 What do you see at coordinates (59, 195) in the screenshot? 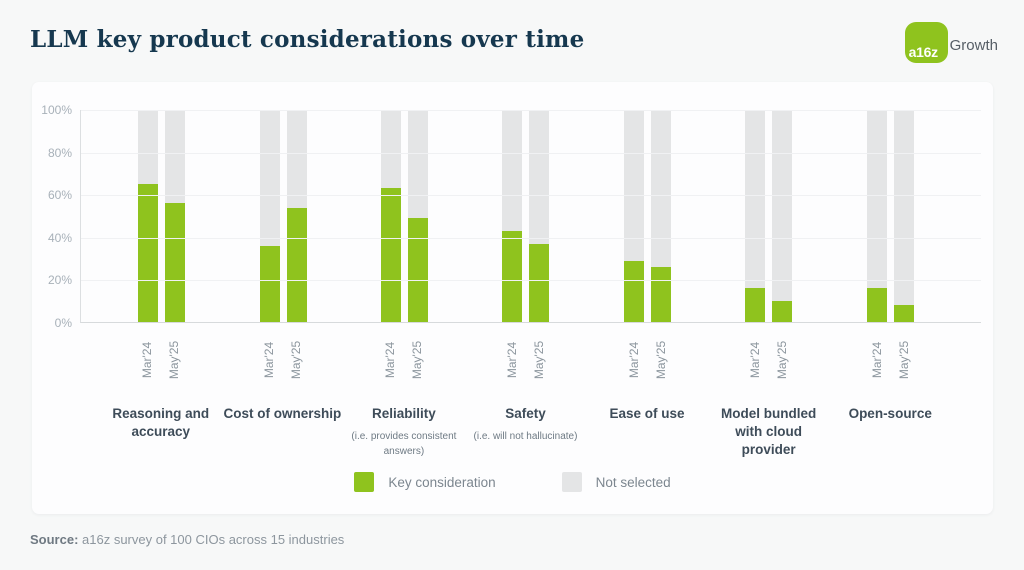
I see `y-tick-label: 60%` at bounding box center [59, 195].